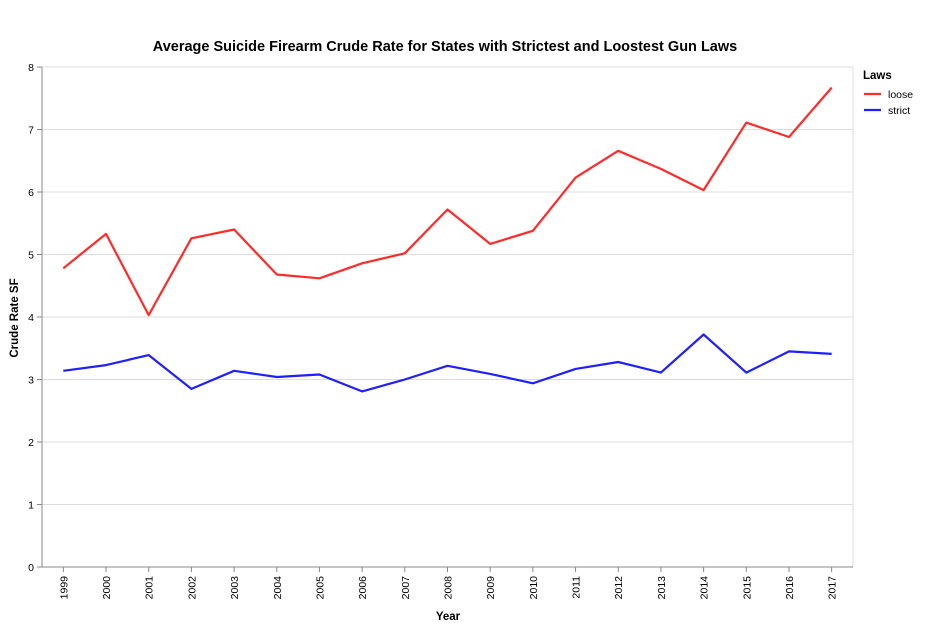 This screenshot has height=630, width=937. I want to click on y-tick-label: 7, so click(31, 131).